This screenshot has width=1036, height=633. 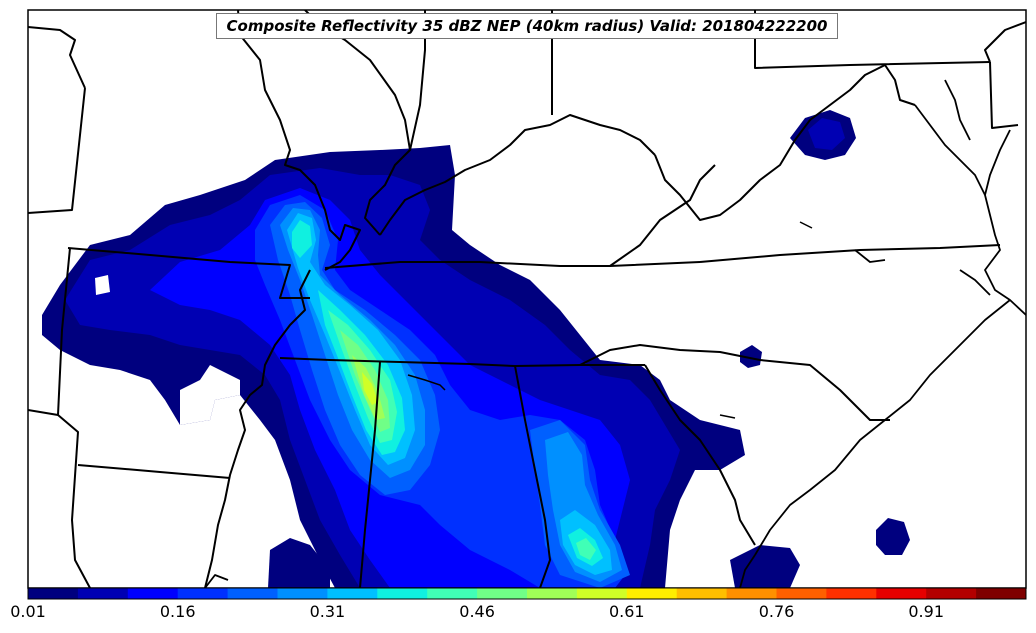 I want to click on colorbar-tick-label: 0.16, so click(x=178, y=611).